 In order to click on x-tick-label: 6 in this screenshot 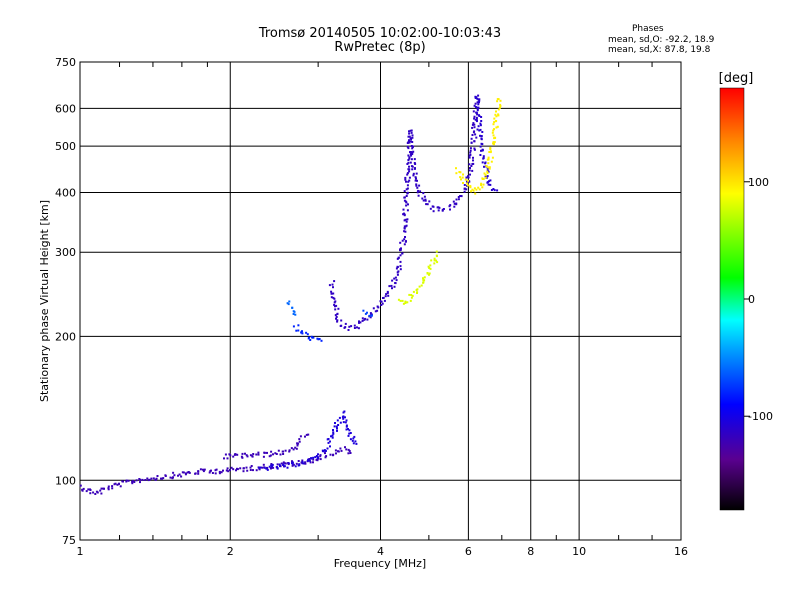, I will do `click(468, 551)`.